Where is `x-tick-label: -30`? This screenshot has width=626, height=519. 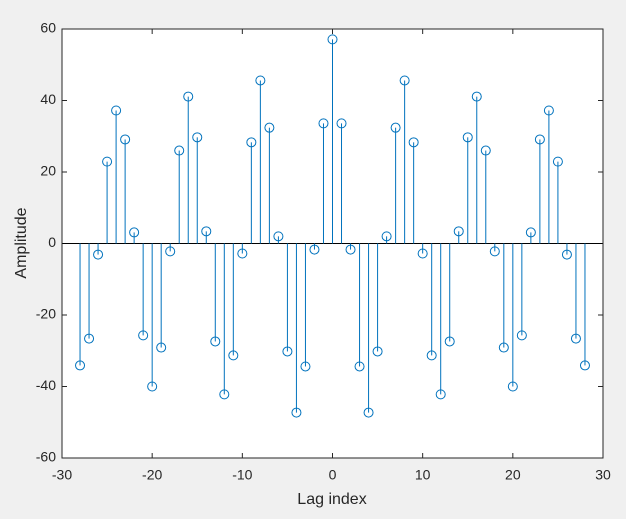
x-tick-label: -30 is located at coordinates (62, 475).